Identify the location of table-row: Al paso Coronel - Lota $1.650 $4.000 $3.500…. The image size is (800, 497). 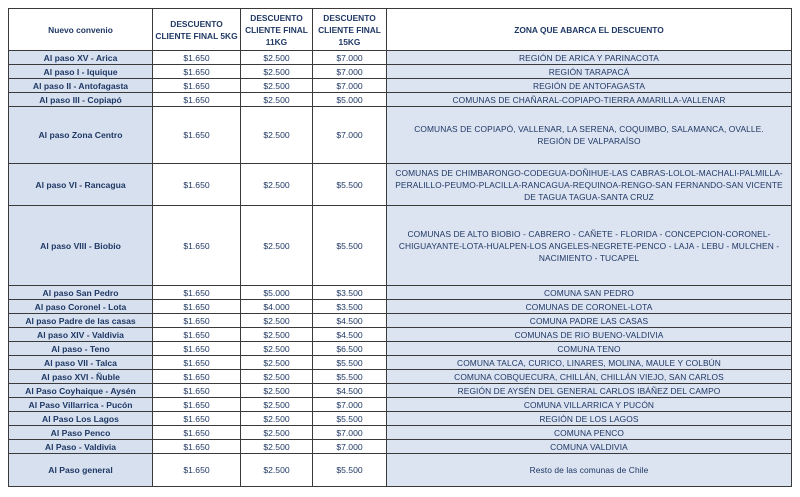
(400, 306).